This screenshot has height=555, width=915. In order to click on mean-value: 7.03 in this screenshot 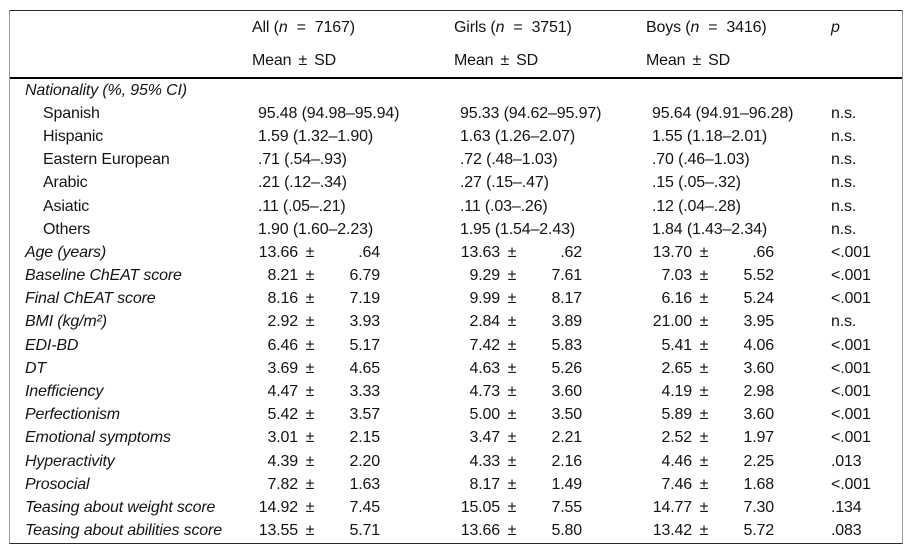, I will do `click(676, 276)`.